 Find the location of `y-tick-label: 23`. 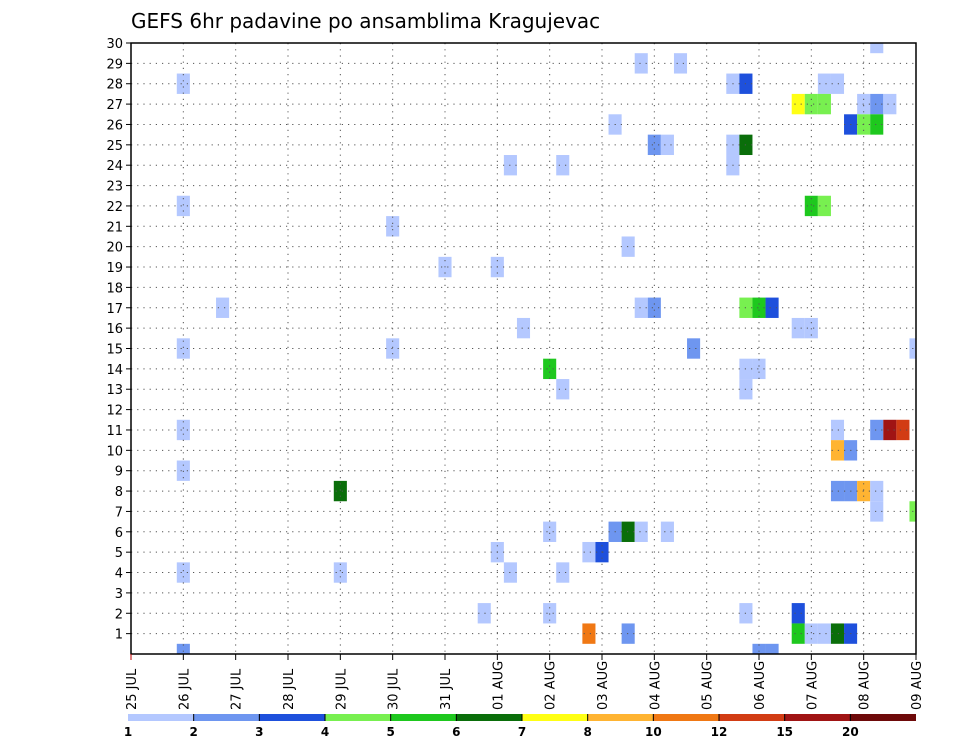

y-tick-label: 23 is located at coordinates (114, 187).